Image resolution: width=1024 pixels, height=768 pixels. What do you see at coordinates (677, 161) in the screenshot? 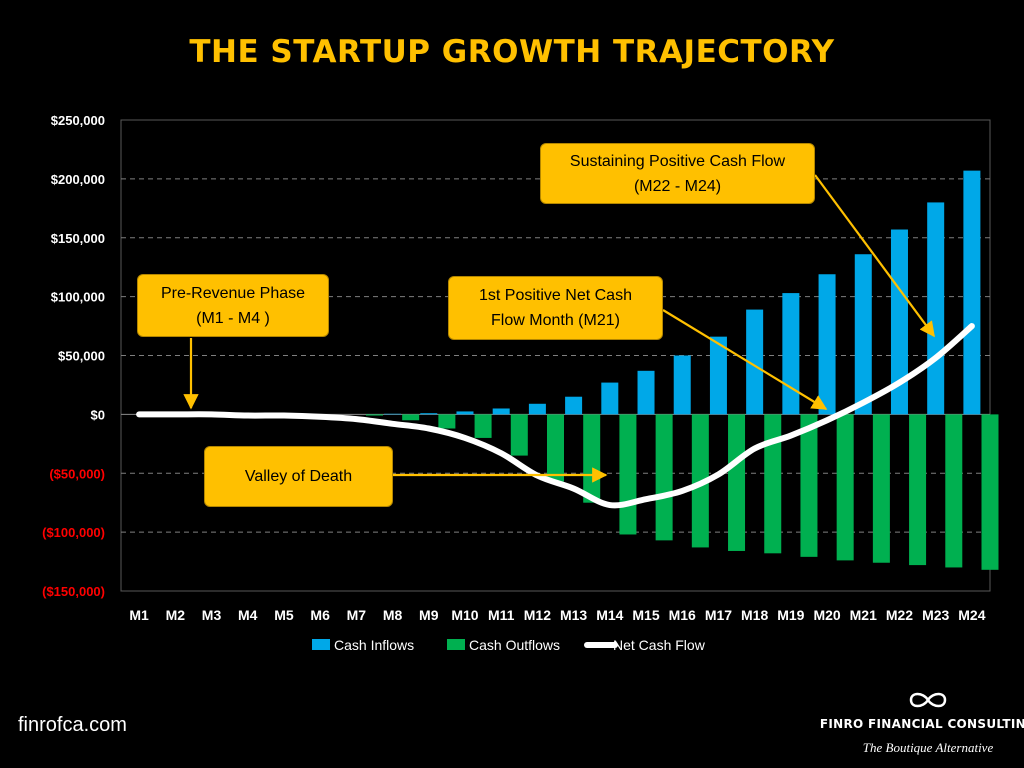
I see `callout-text: Sustaining Positive Cash Flow` at bounding box center [677, 161].